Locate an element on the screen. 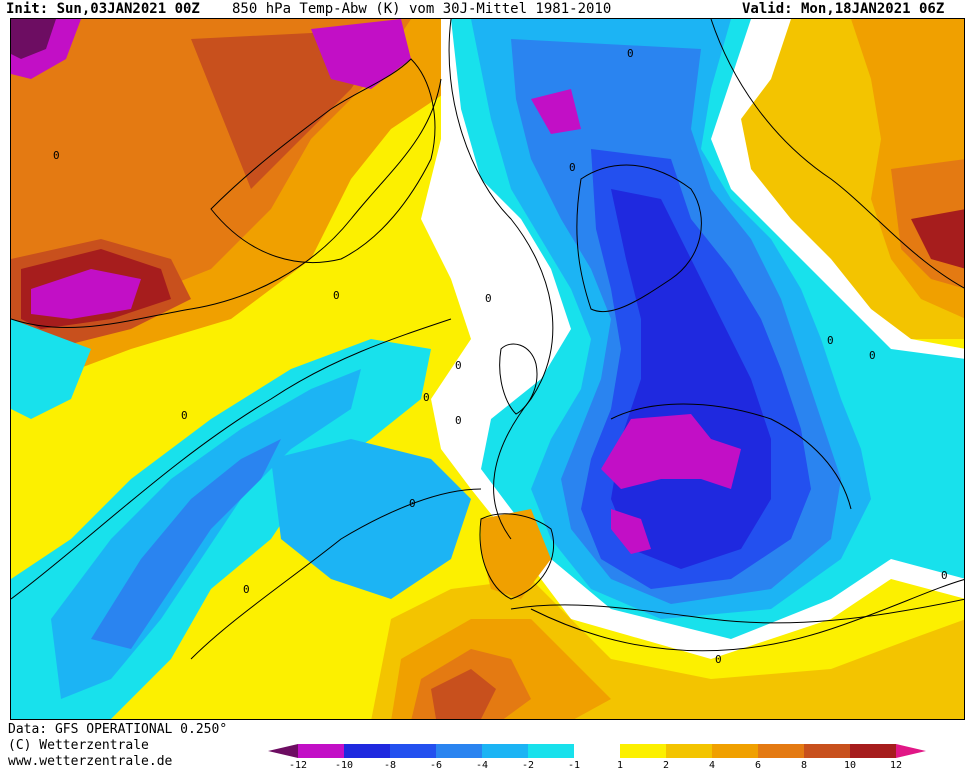  init-time: Init: Sun,03JAN2021 00Z is located at coordinates (103, 9).